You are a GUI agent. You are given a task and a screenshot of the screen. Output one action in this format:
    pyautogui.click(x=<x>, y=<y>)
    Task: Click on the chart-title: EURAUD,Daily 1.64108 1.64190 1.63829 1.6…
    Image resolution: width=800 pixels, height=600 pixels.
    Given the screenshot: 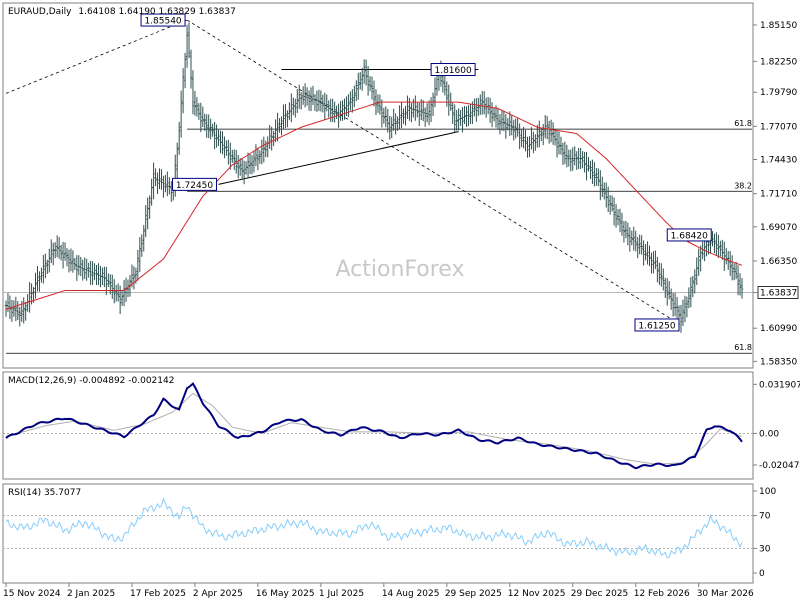 What is the action you would take?
    pyautogui.click(x=122, y=12)
    